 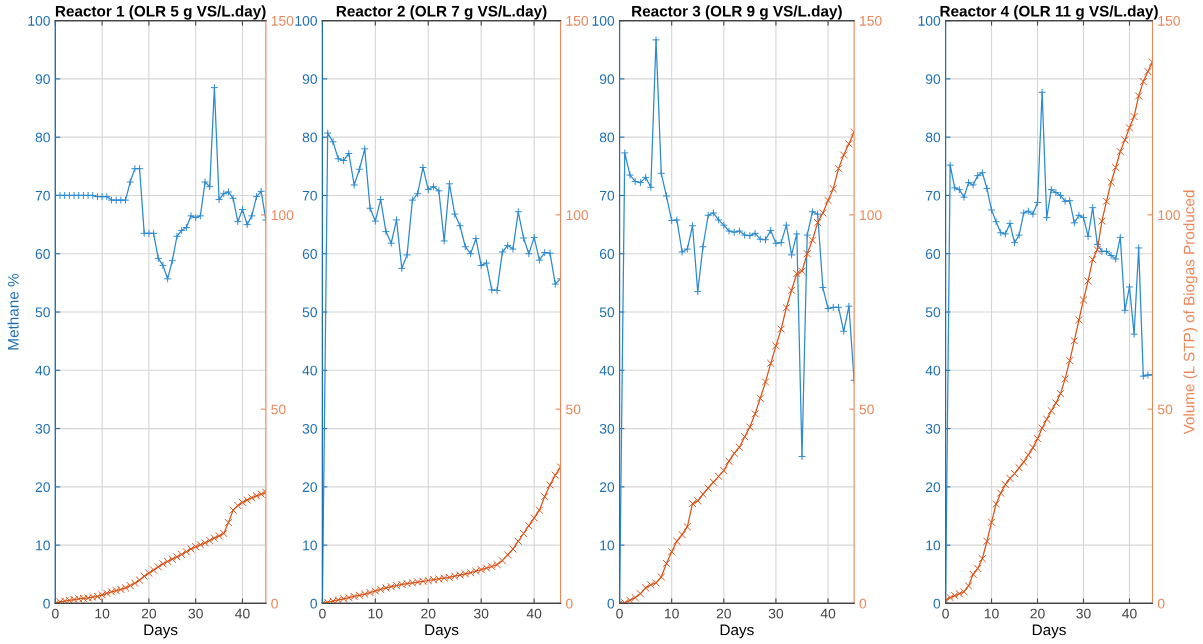 What do you see at coordinates (441, 12) in the screenshot?
I see `chart-title: Reactor 2 (OLR 7 g VS/L.day)` at bounding box center [441, 12].